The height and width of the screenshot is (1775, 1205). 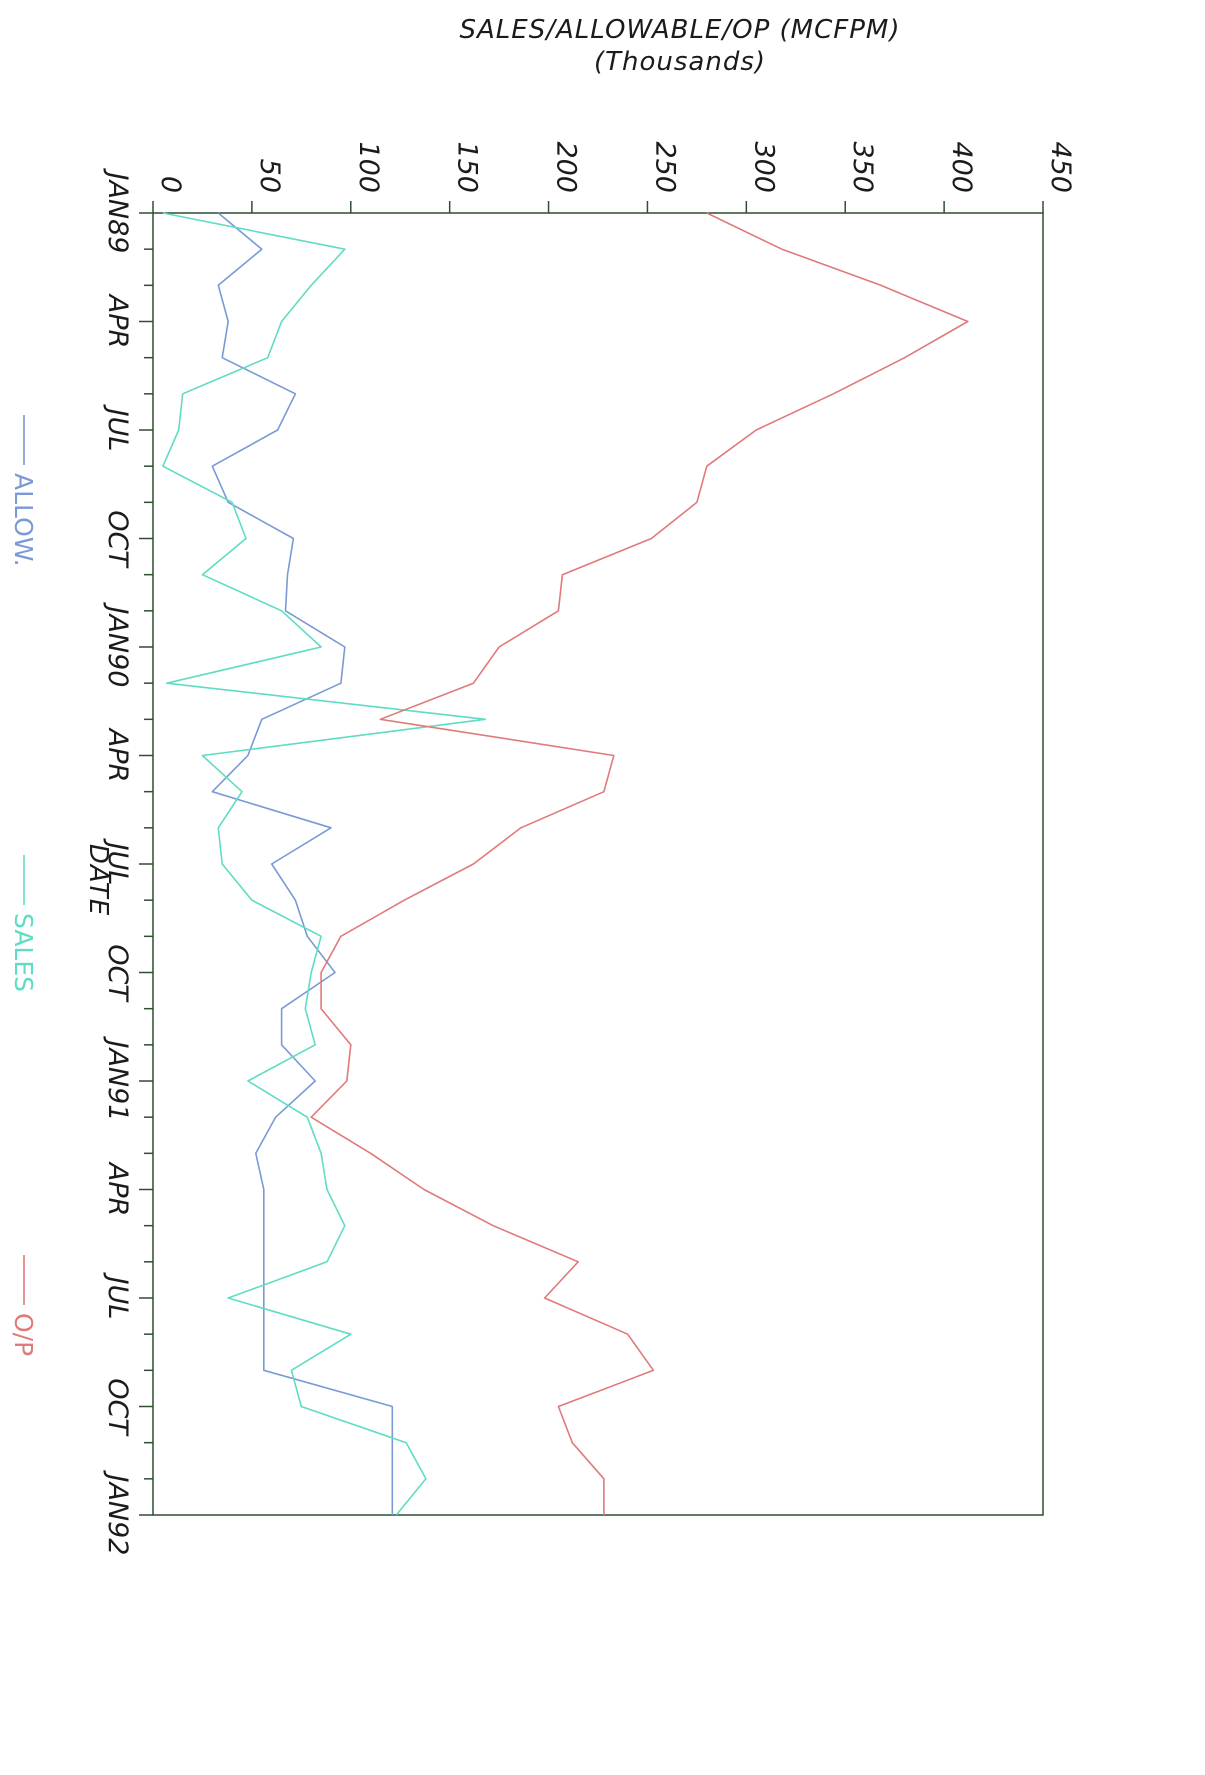 I want to click on legend-label: ALLOW., so click(x=23, y=520).